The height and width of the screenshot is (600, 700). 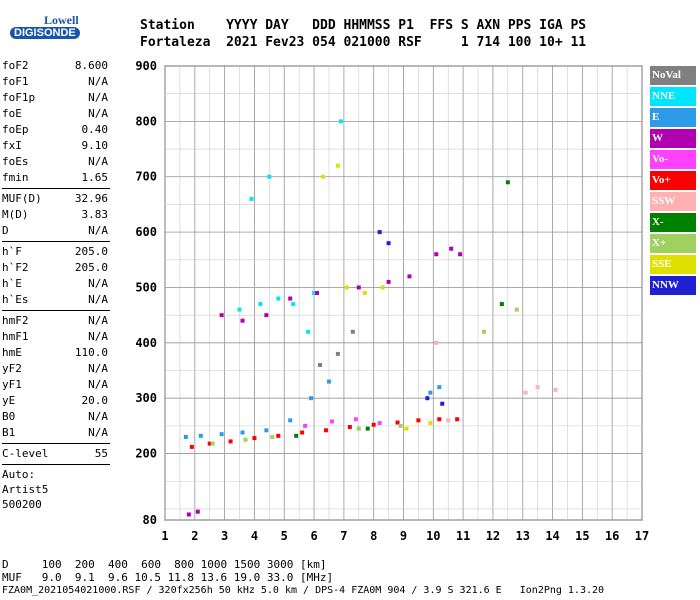 What do you see at coordinates (101, 453) in the screenshot?
I see `param-value: 55` at bounding box center [101, 453].